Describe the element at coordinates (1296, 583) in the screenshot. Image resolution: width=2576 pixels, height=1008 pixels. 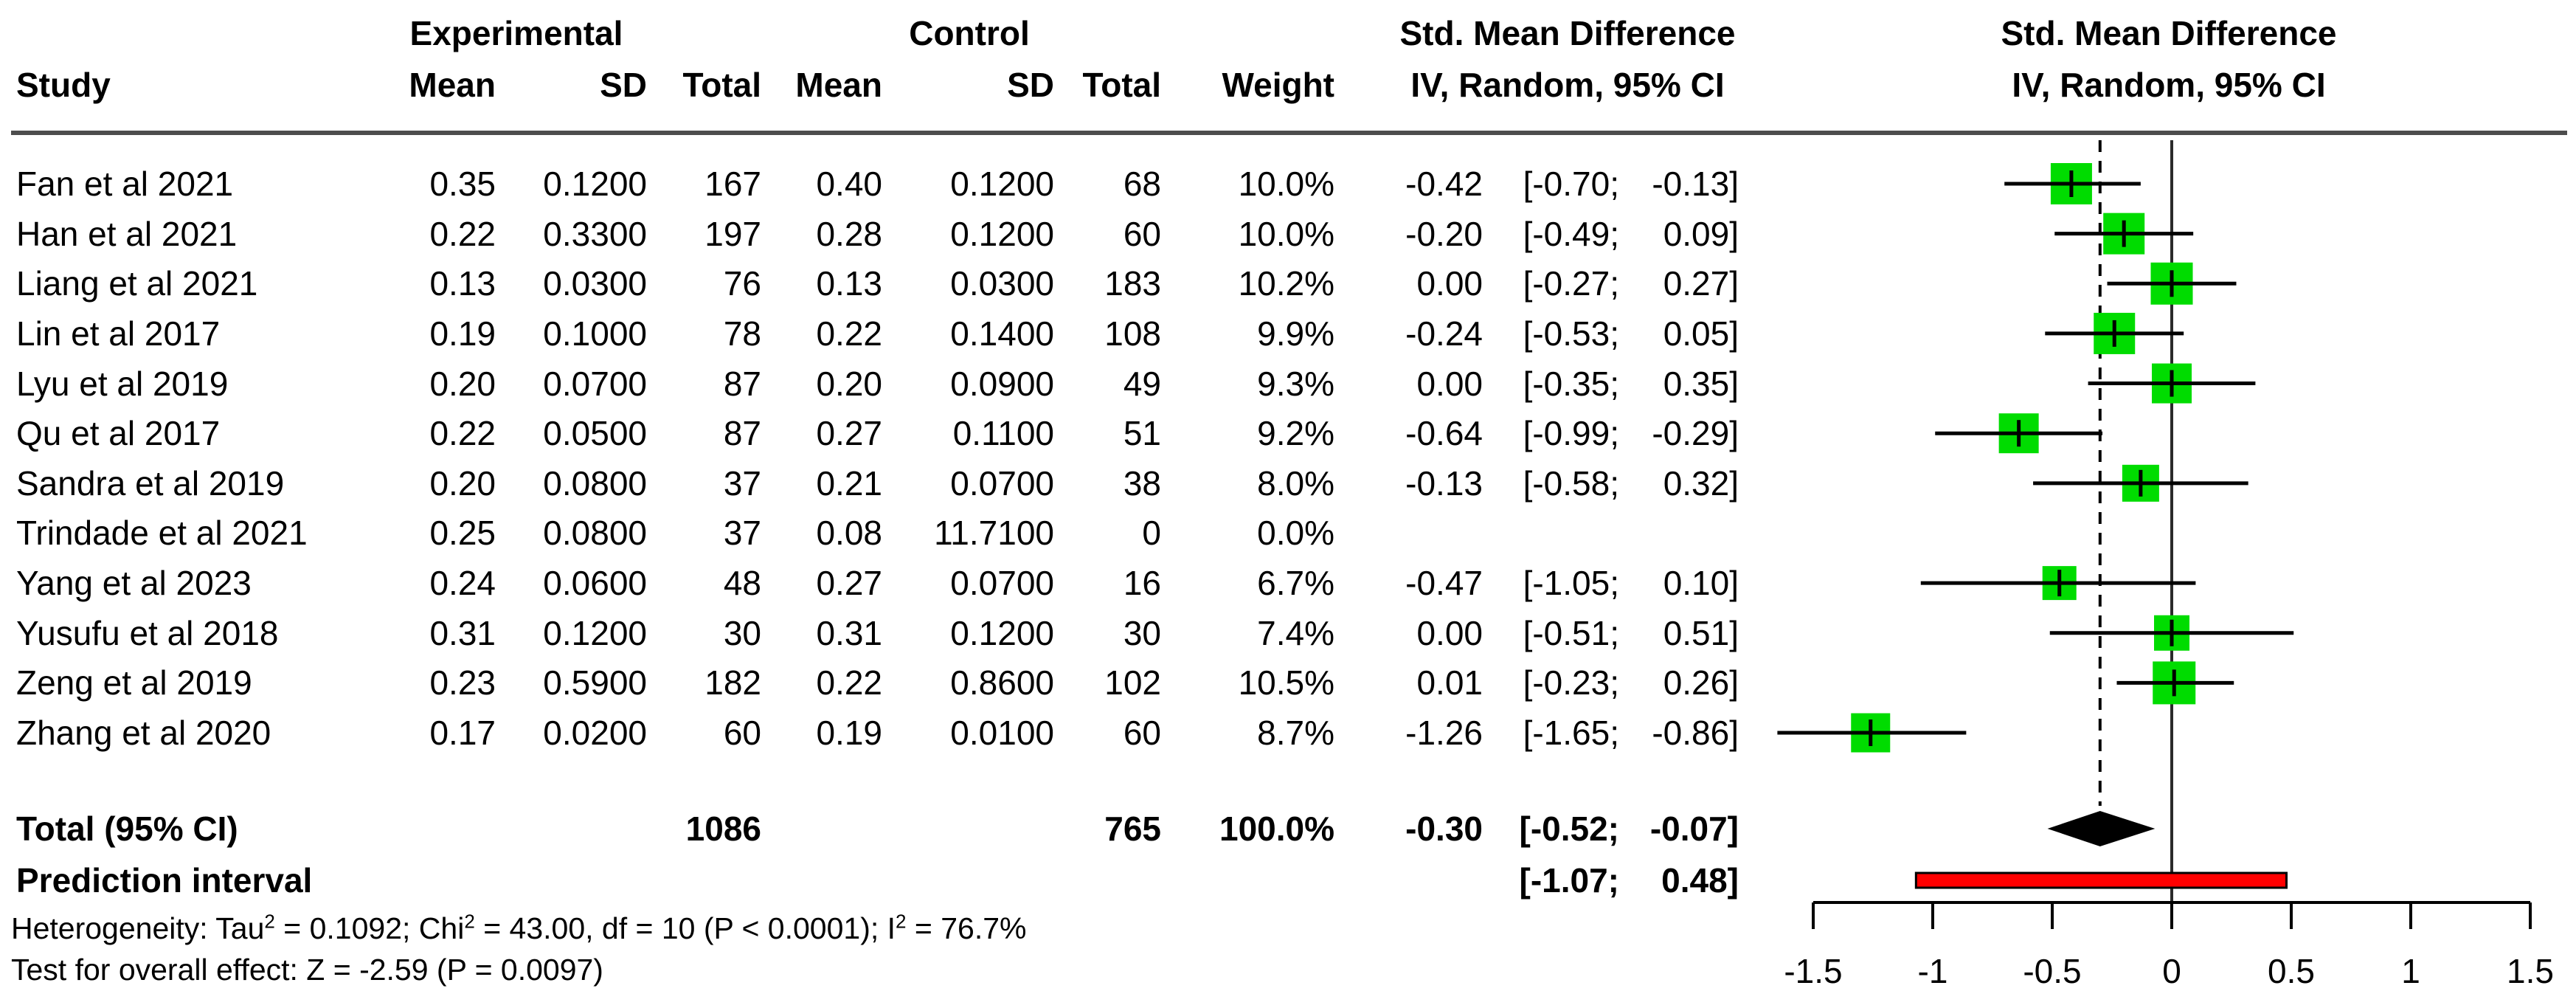
I see `weight: 6.7%` at that location.